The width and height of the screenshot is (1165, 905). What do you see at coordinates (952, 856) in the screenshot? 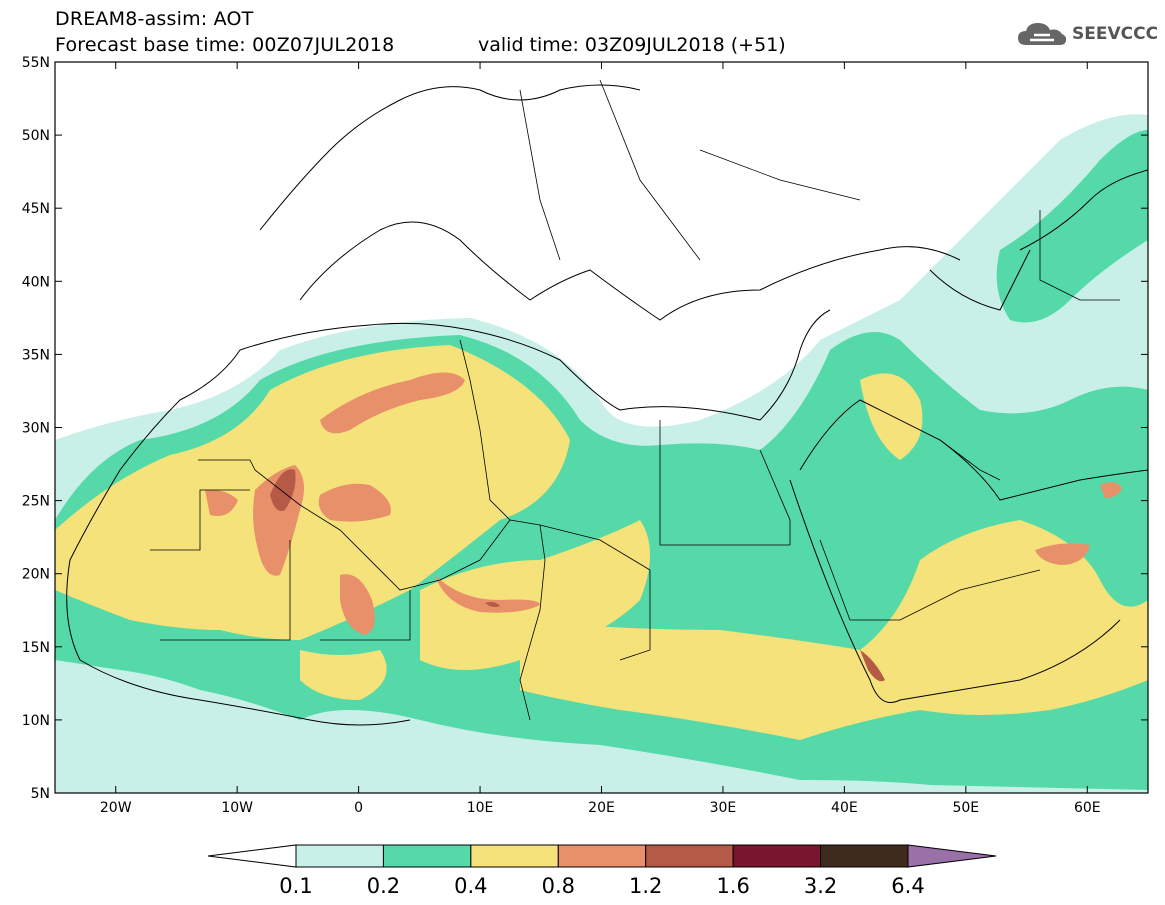
I see `colorbar-over-triangle` at bounding box center [952, 856].